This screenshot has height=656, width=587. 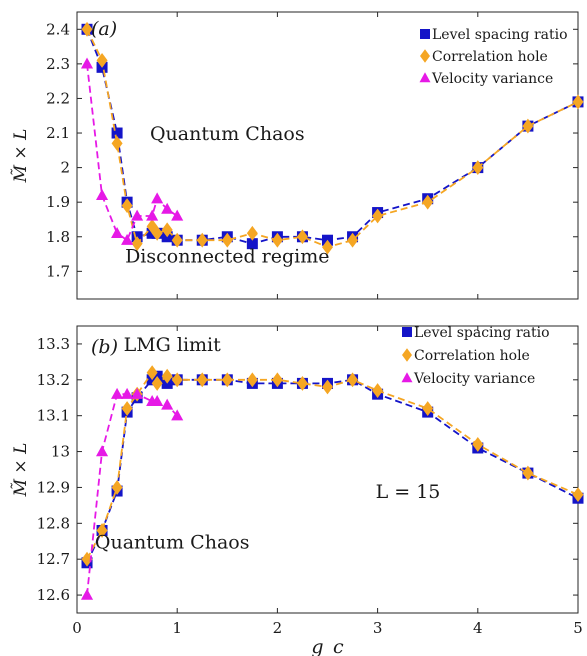 I want to click on y-tick-label: 12.8, so click(x=53, y=523).